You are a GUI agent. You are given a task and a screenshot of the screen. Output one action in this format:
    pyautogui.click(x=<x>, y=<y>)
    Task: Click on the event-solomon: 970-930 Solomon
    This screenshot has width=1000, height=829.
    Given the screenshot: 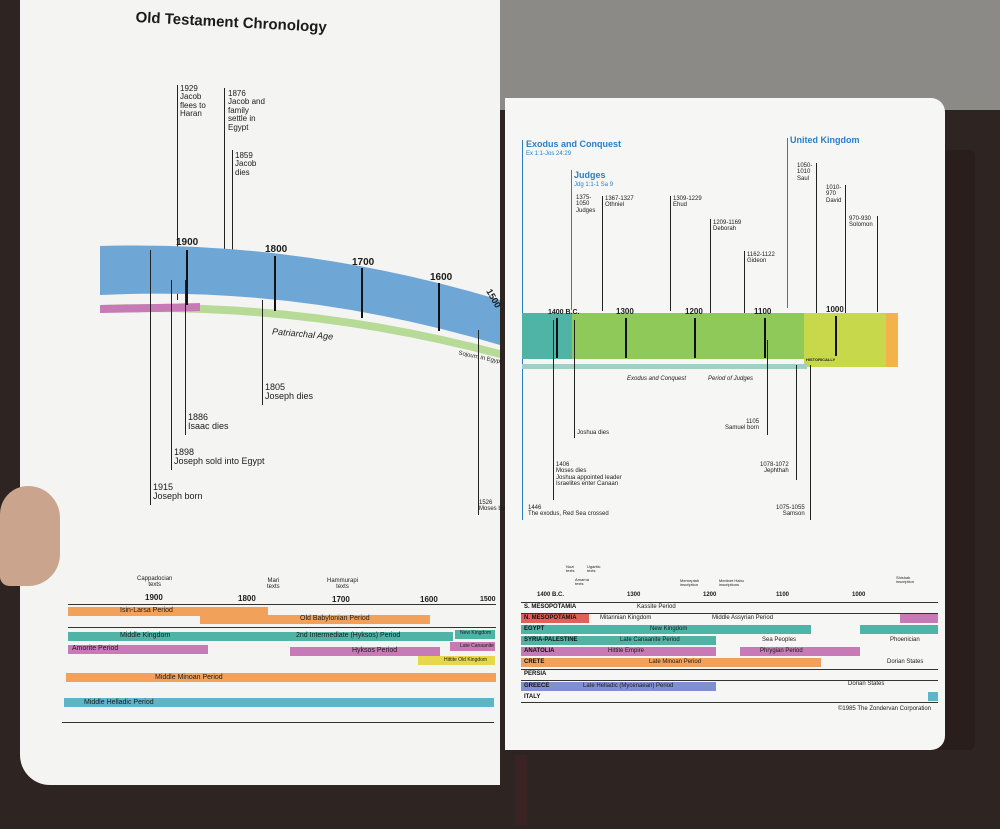 What is the action you would take?
    pyautogui.click(x=861, y=222)
    